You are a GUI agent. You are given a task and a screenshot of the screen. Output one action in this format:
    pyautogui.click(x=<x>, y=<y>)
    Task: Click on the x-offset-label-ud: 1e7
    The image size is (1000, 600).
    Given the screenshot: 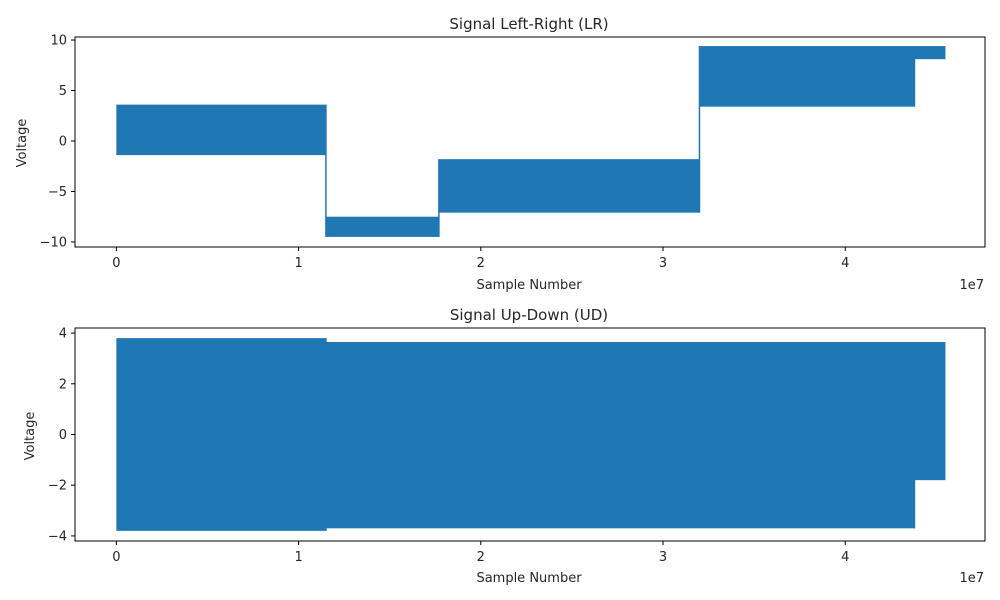 What is the action you would take?
    pyautogui.click(x=971, y=578)
    